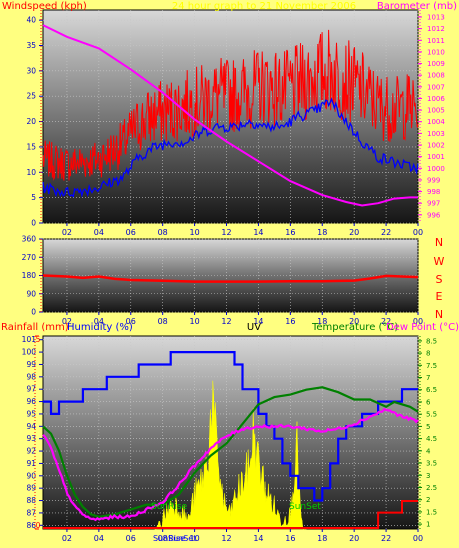 The height and width of the screenshot is (548, 459). What do you see at coordinates (169, 507) in the screenshot?
I see `sunrise-label: SunRise` at bounding box center [169, 507].